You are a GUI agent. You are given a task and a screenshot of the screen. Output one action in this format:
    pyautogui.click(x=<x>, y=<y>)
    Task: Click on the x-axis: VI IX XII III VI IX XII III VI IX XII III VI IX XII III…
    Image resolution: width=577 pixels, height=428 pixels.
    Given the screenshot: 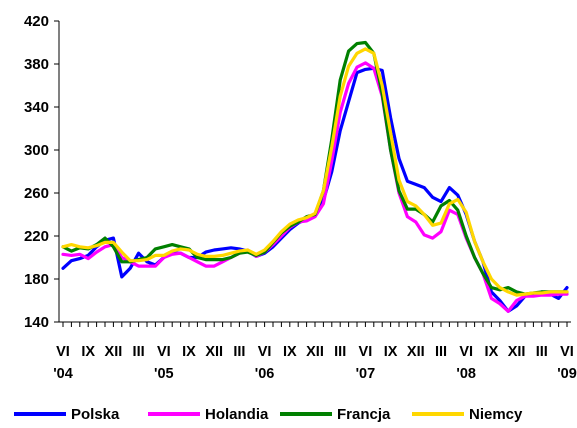 What is the action you would take?
    pyautogui.click(x=315, y=351)
    